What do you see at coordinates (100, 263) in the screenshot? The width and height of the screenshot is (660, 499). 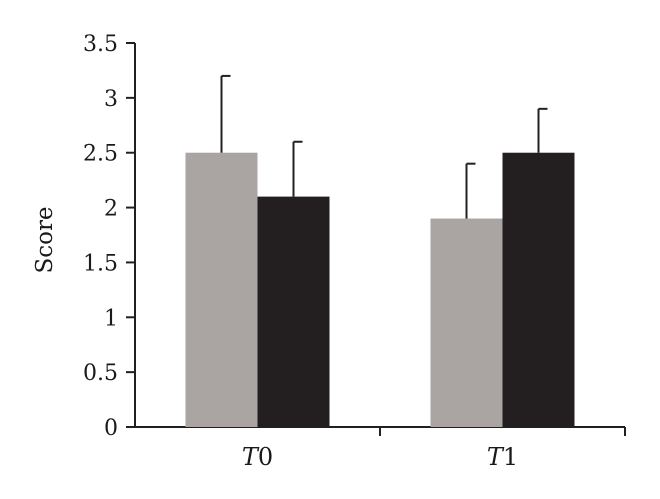 I see `y-tick-label: 1.5` at bounding box center [100, 263].